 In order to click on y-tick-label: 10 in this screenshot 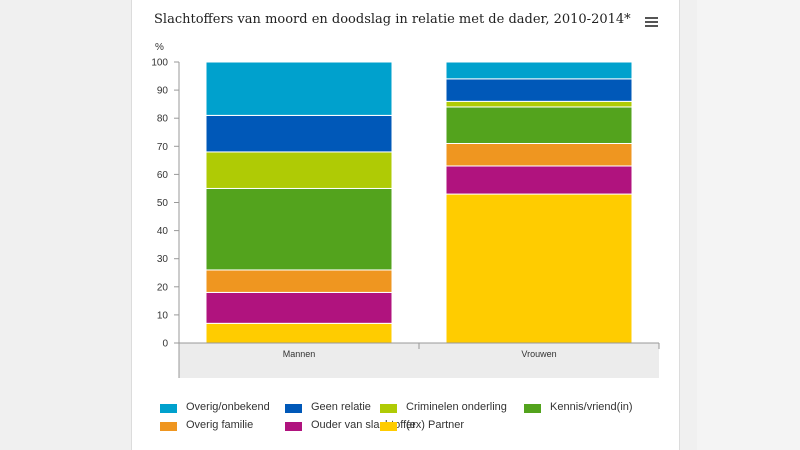, I will do `click(163, 315)`.